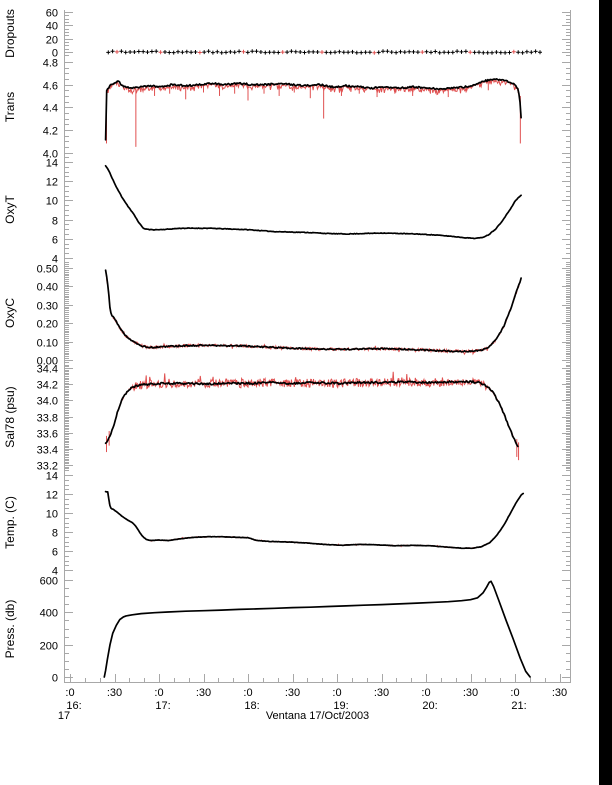 This screenshot has height=785, width=612. What do you see at coordinates (518, 706) in the screenshot?
I see `x-hour-label: 21:` at bounding box center [518, 706].